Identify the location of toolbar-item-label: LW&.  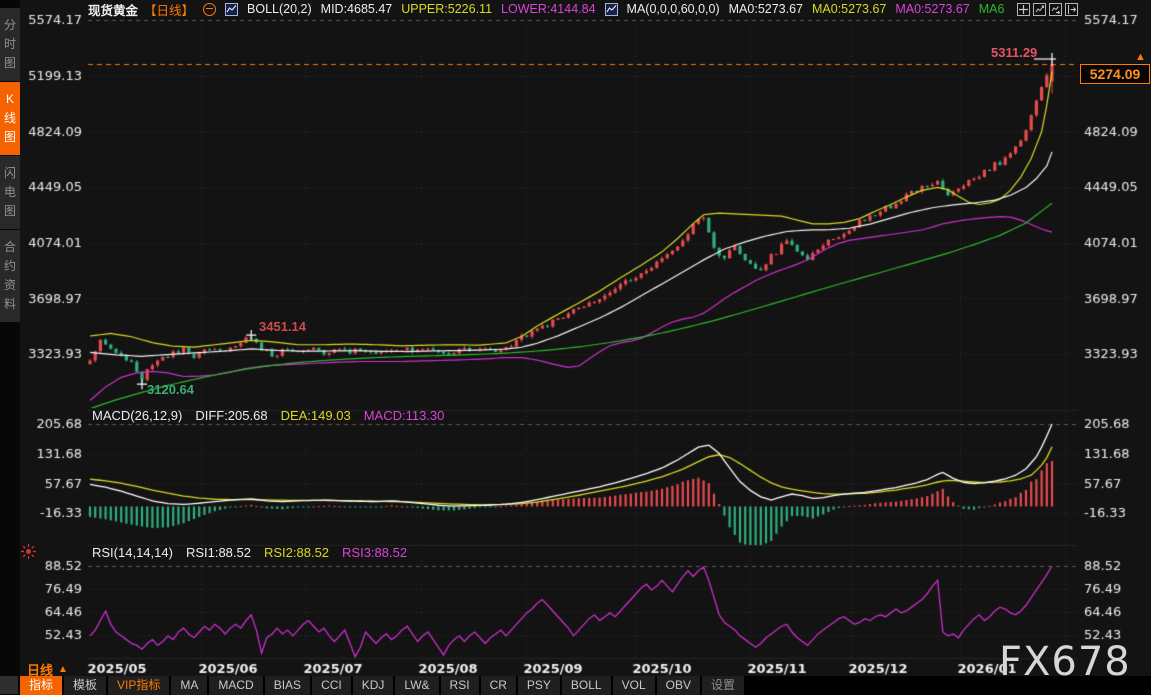
(417, 685).